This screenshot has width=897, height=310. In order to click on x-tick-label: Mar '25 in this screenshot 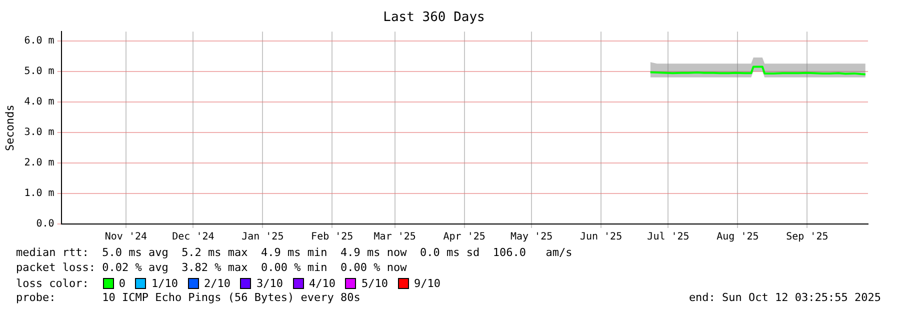, I will do `click(395, 237)`.